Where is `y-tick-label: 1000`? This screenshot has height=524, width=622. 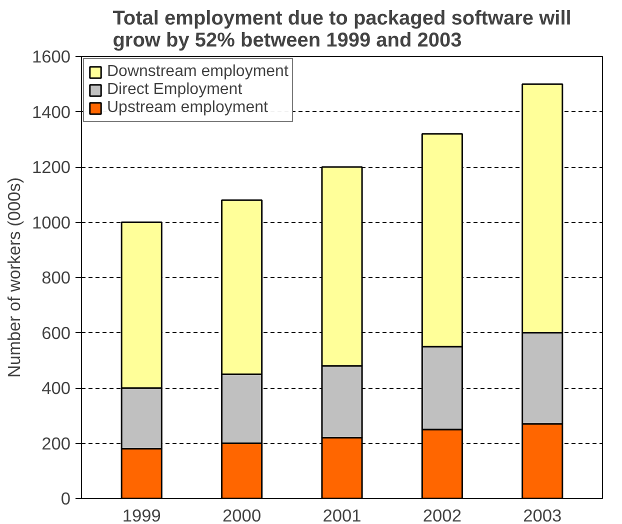
y-tick-label: 1000 is located at coordinates (51, 222).